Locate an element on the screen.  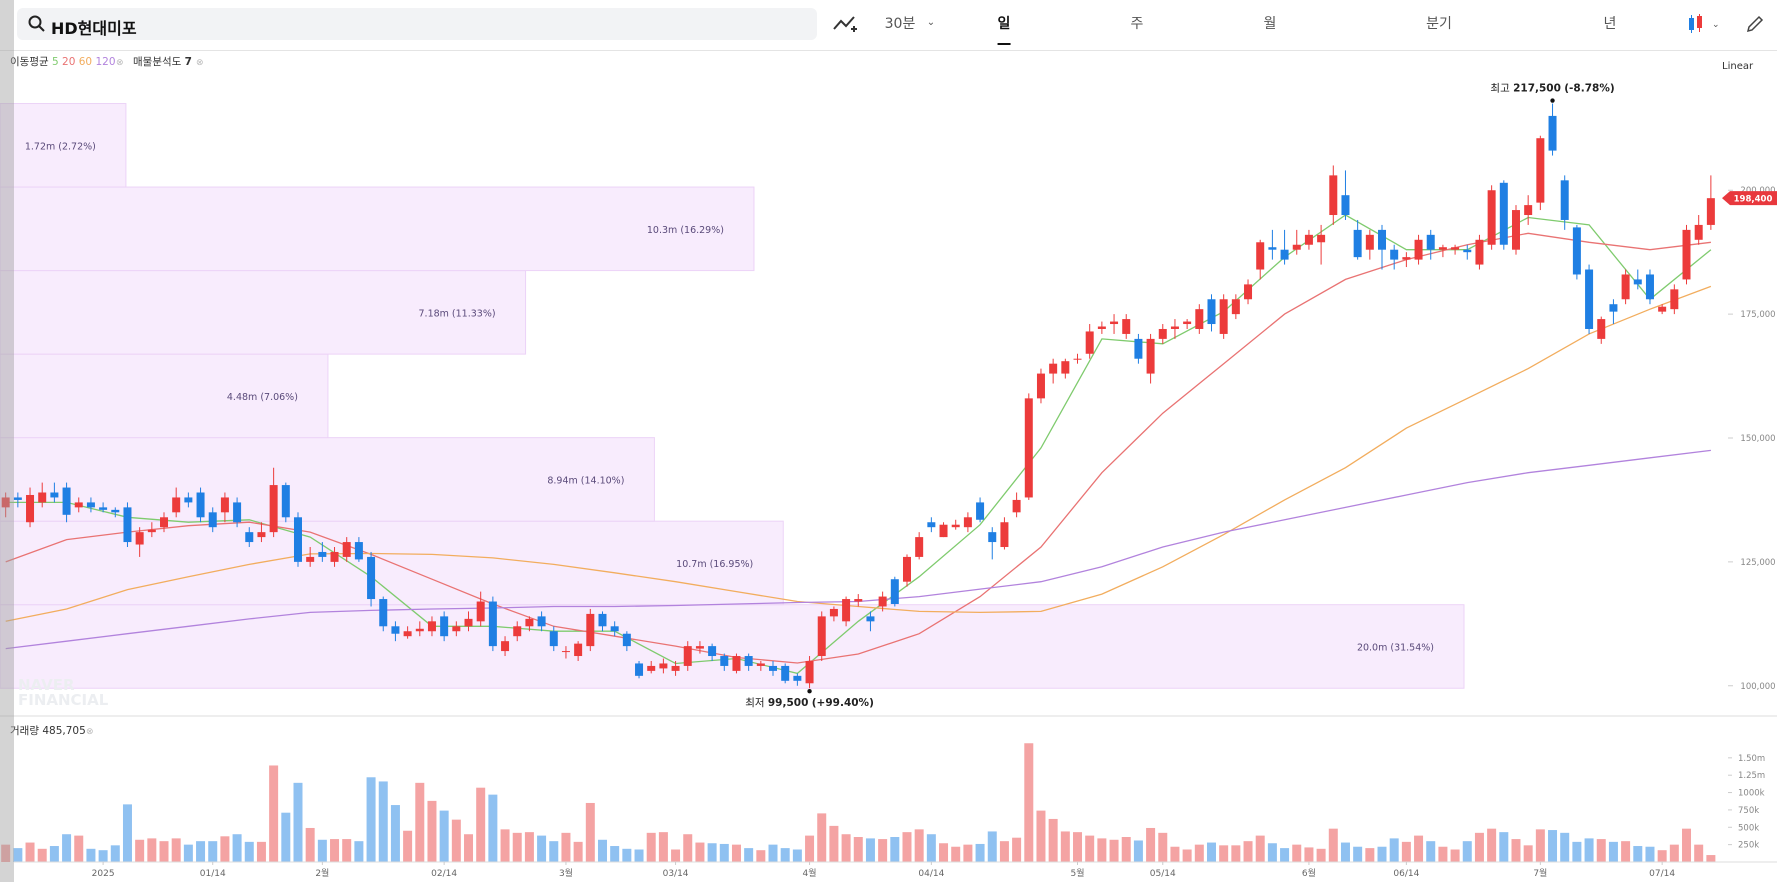
dropdown-arrow: ⌄ is located at coordinates (931, 22).